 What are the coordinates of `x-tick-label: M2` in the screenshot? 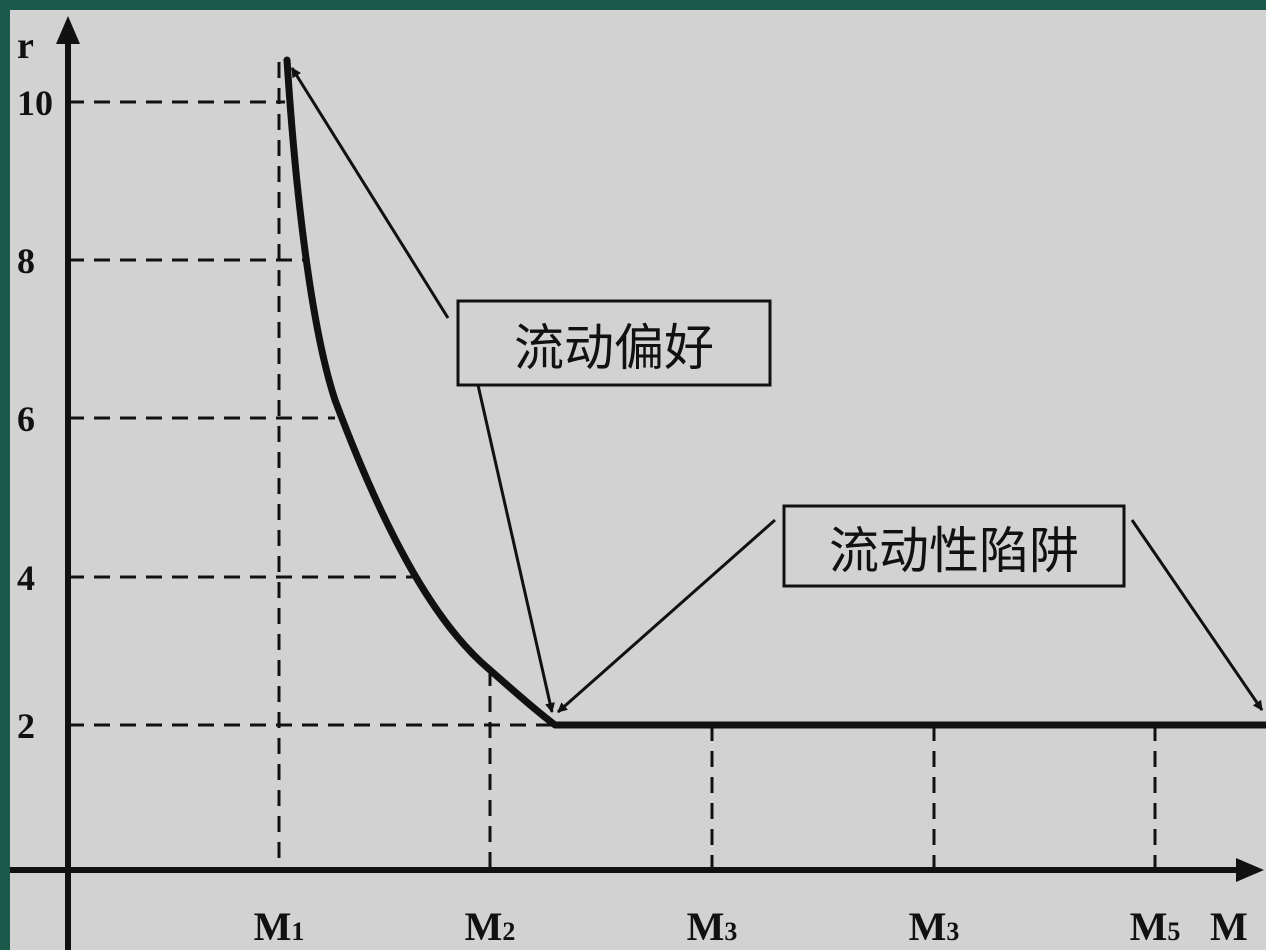 It's located at (490, 926).